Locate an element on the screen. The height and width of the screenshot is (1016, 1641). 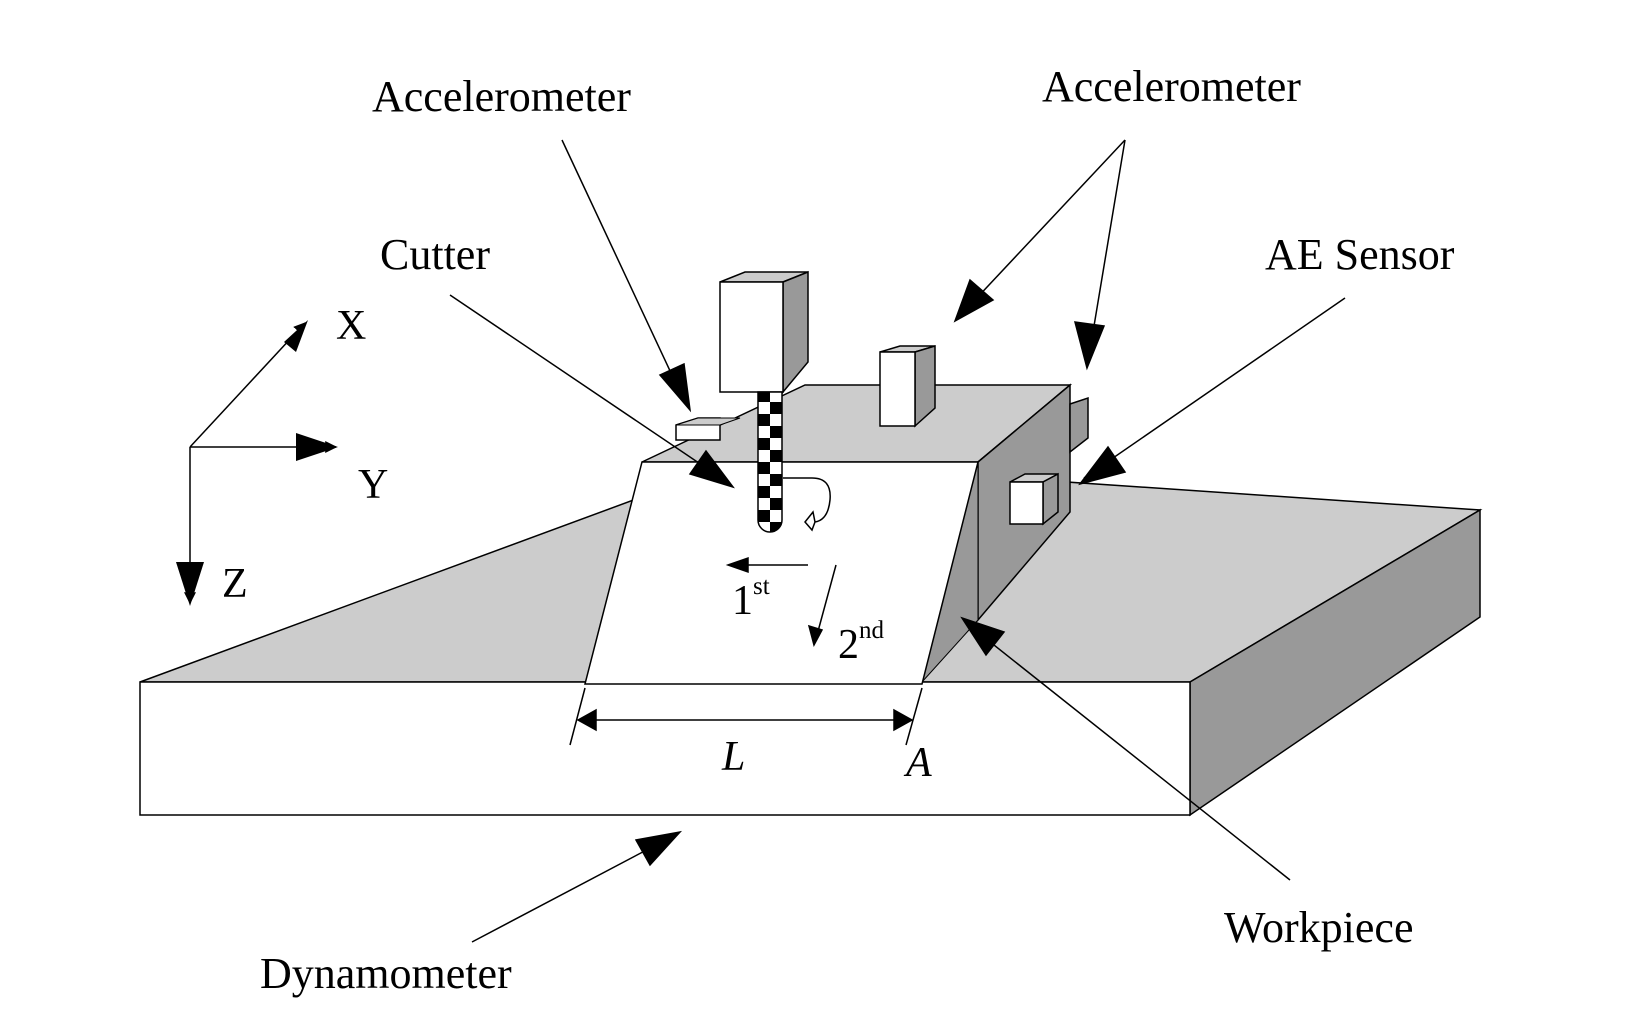
spindle-head is located at coordinates (764, 332).